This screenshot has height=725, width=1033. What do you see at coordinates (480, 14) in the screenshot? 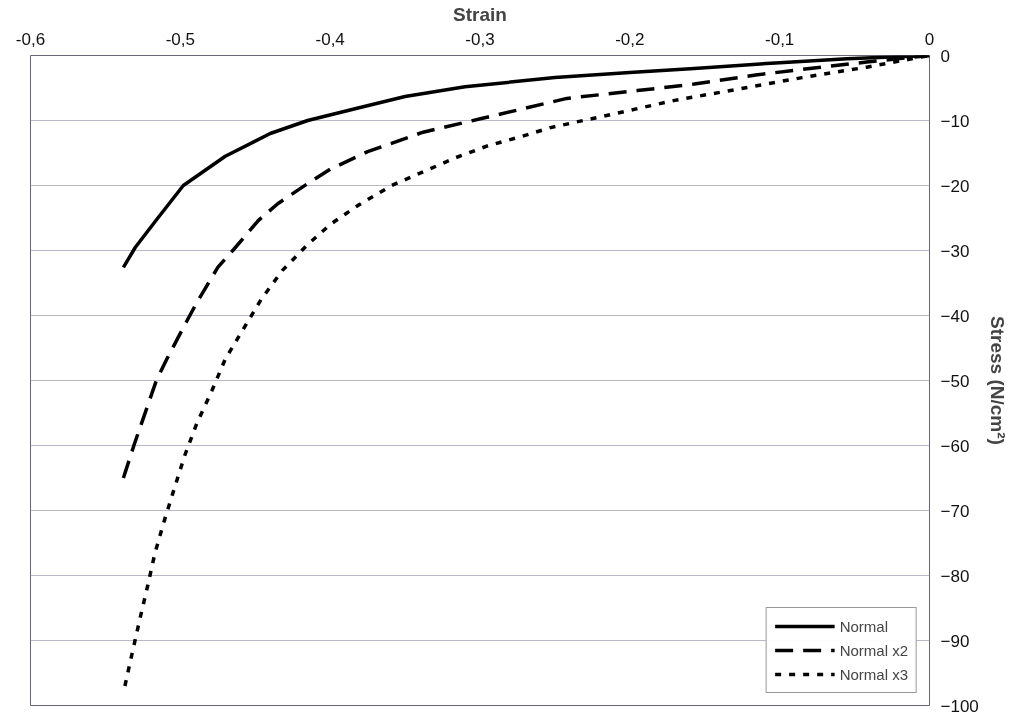
I see `x-axis-title: Strain` at bounding box center [480, 14].